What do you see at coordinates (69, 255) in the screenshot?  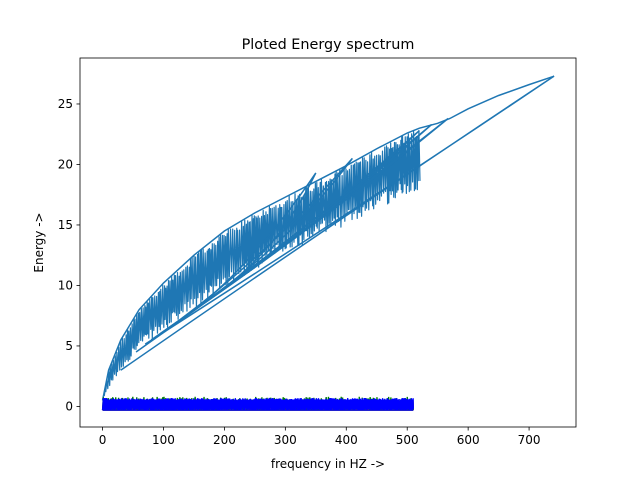 I see `y-axis: 0 5 10 15 20 25` at bounding box center [69, 255].